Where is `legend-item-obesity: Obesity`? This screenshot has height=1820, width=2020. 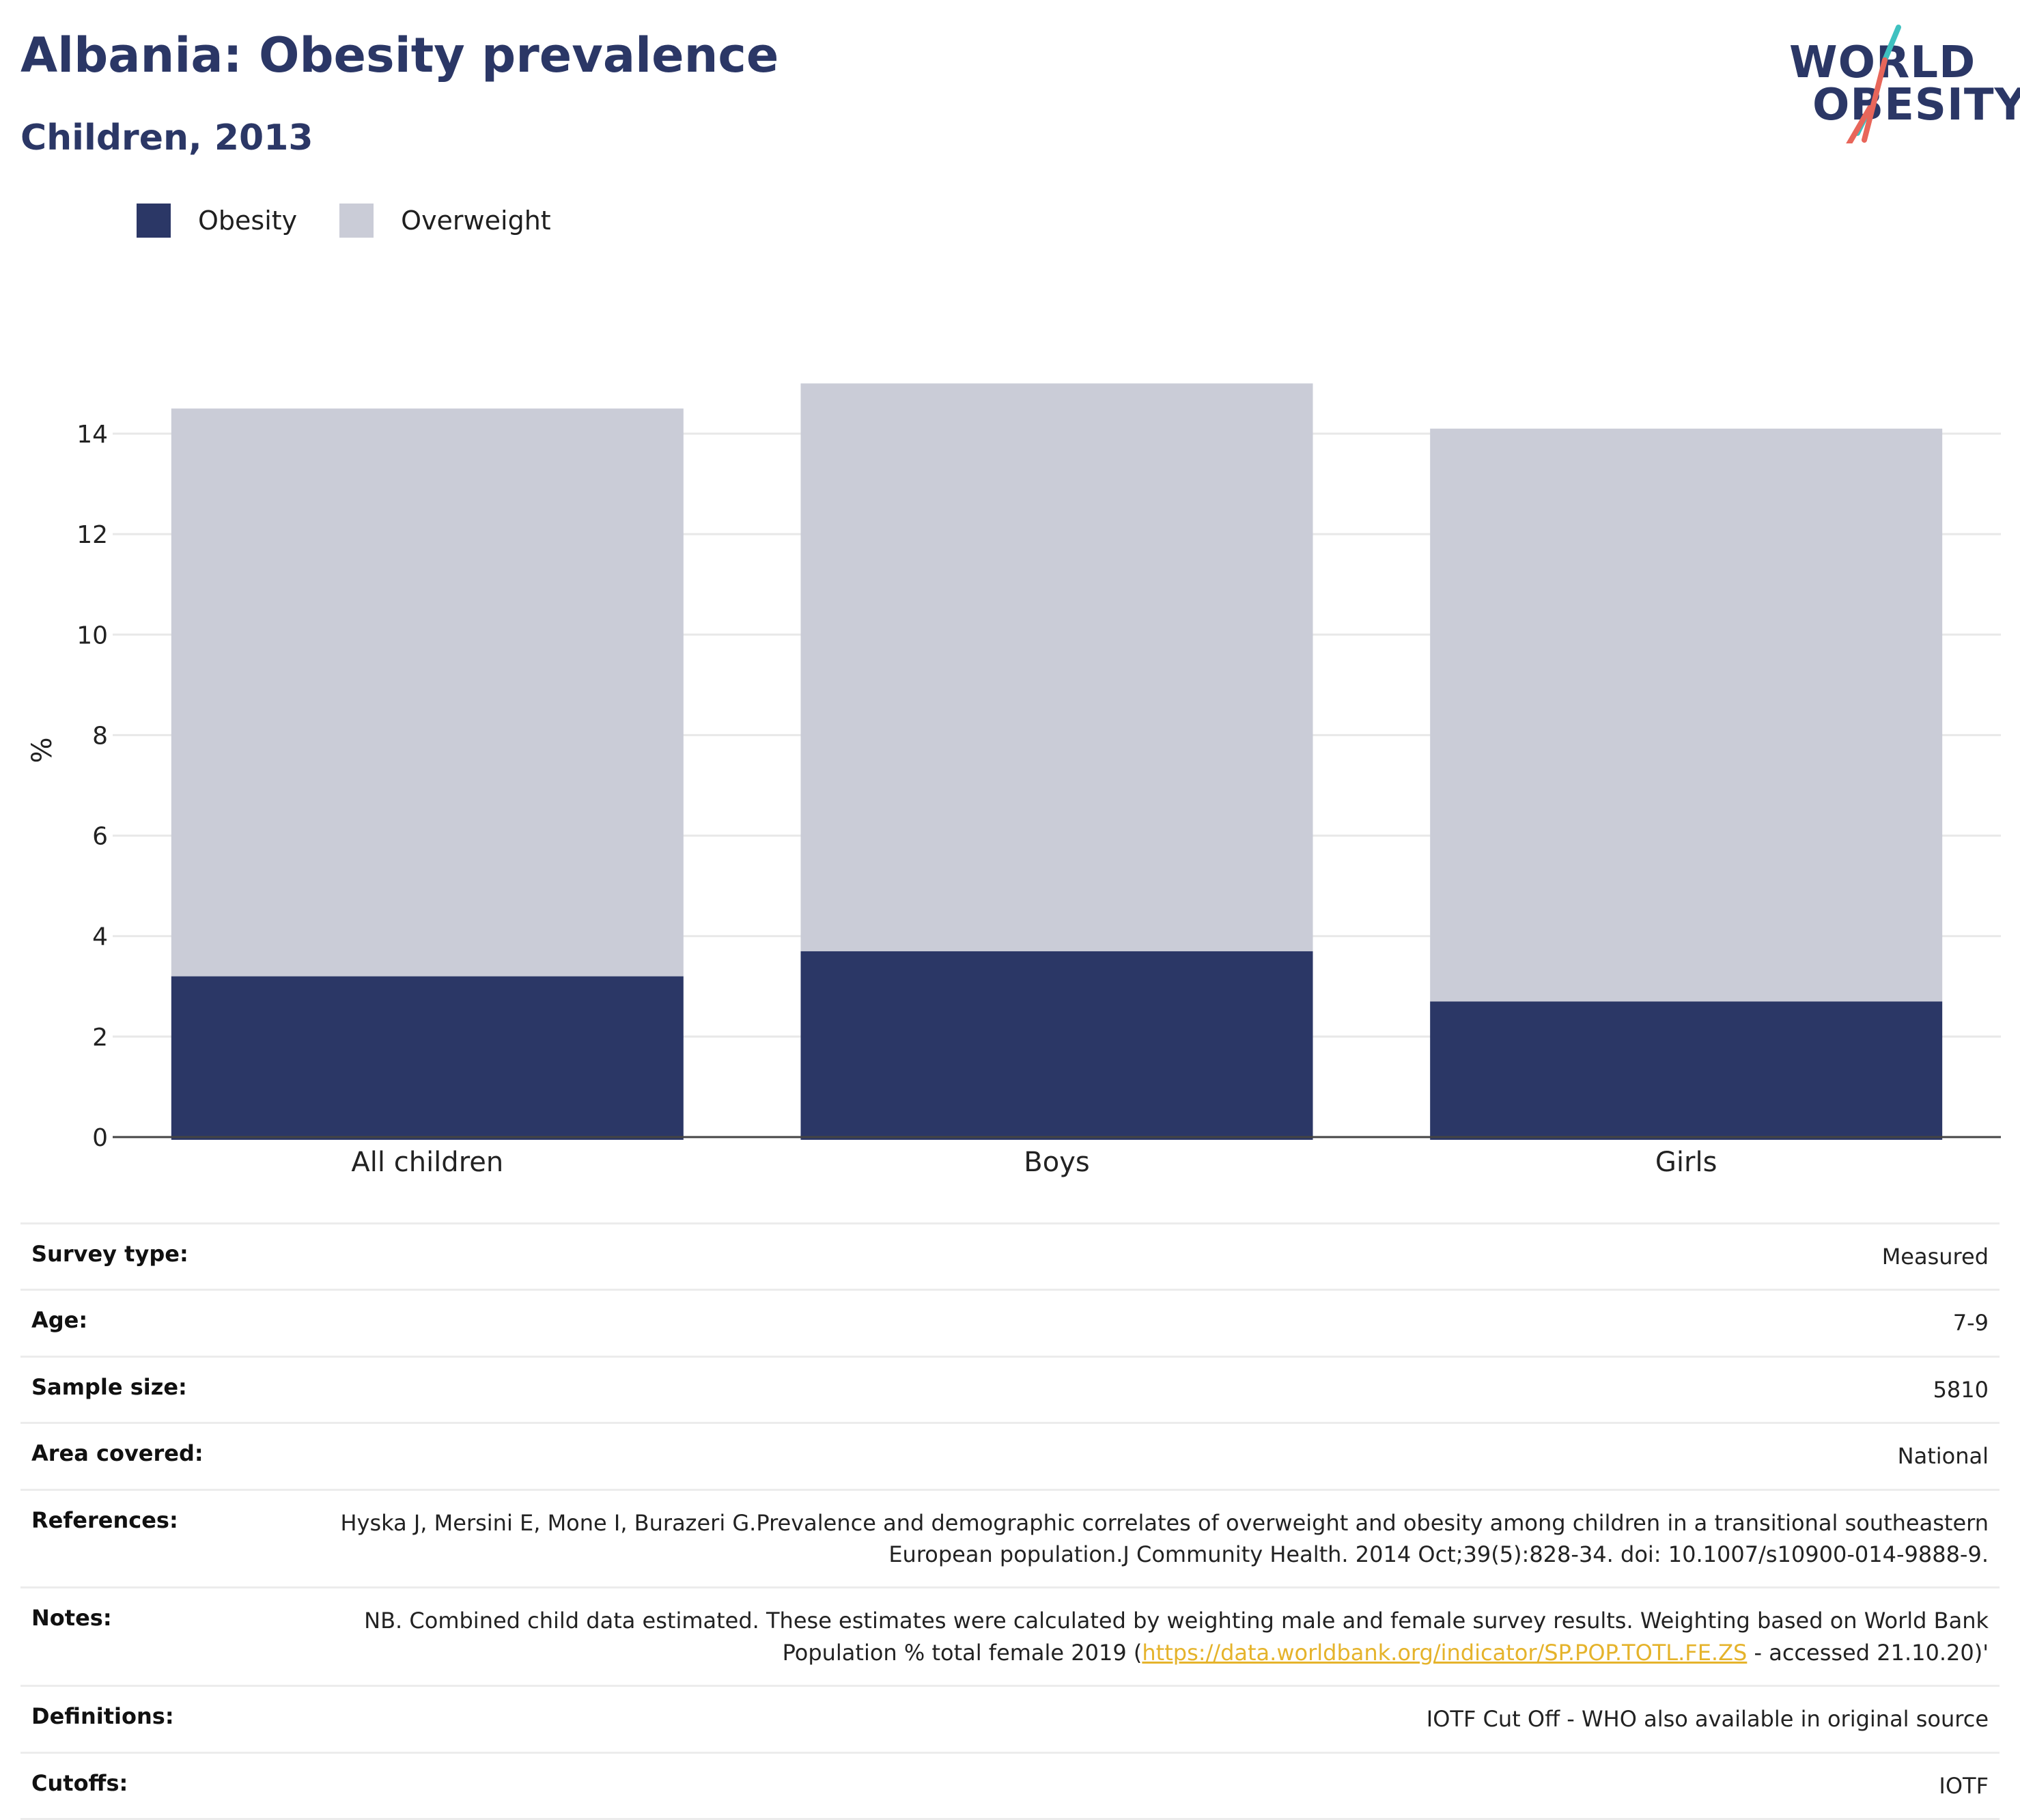 legend-item-obesity: Obesity is located at coordinates (217, 221).